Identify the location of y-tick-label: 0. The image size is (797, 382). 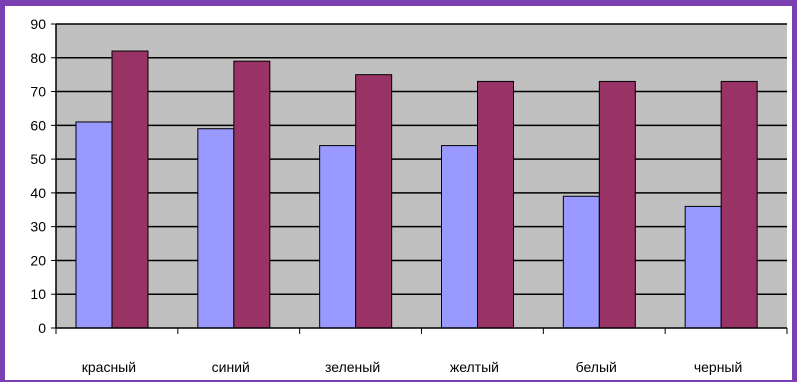
(42, 328).